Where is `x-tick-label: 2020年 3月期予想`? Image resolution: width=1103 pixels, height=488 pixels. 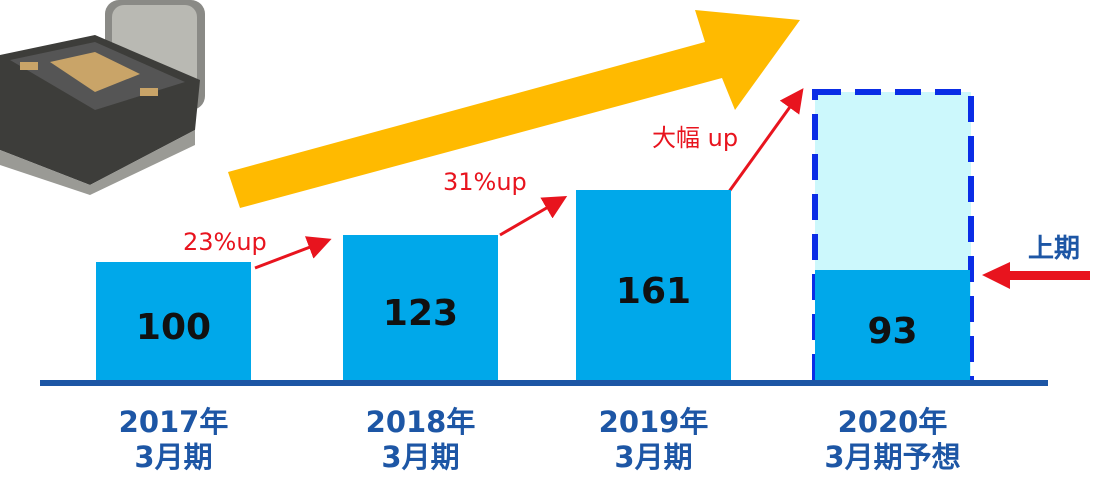
x-tick-label: 2020年 3月期予想 is located at coordinates (892, 439).